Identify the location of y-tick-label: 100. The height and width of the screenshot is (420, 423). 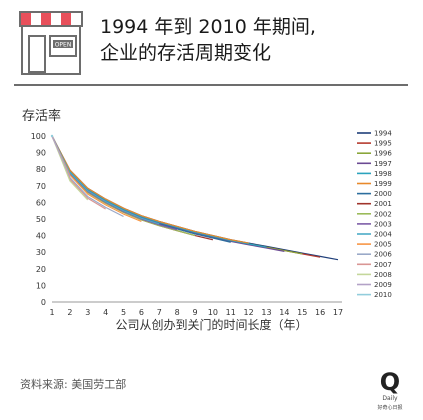
(38, 136).